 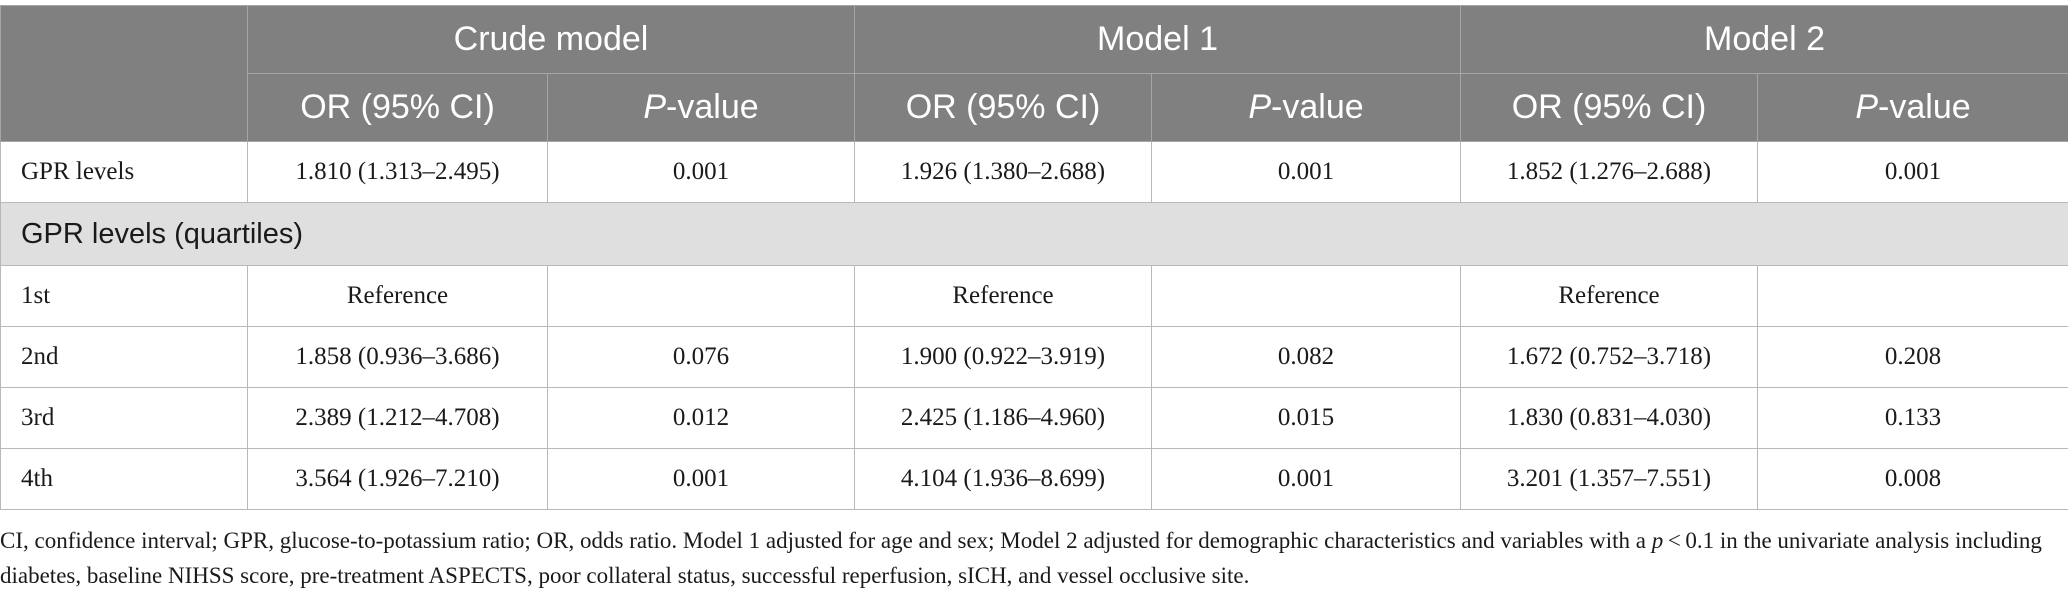 I want to click on table-cell: 0.008, so click(x=1912, y=479).